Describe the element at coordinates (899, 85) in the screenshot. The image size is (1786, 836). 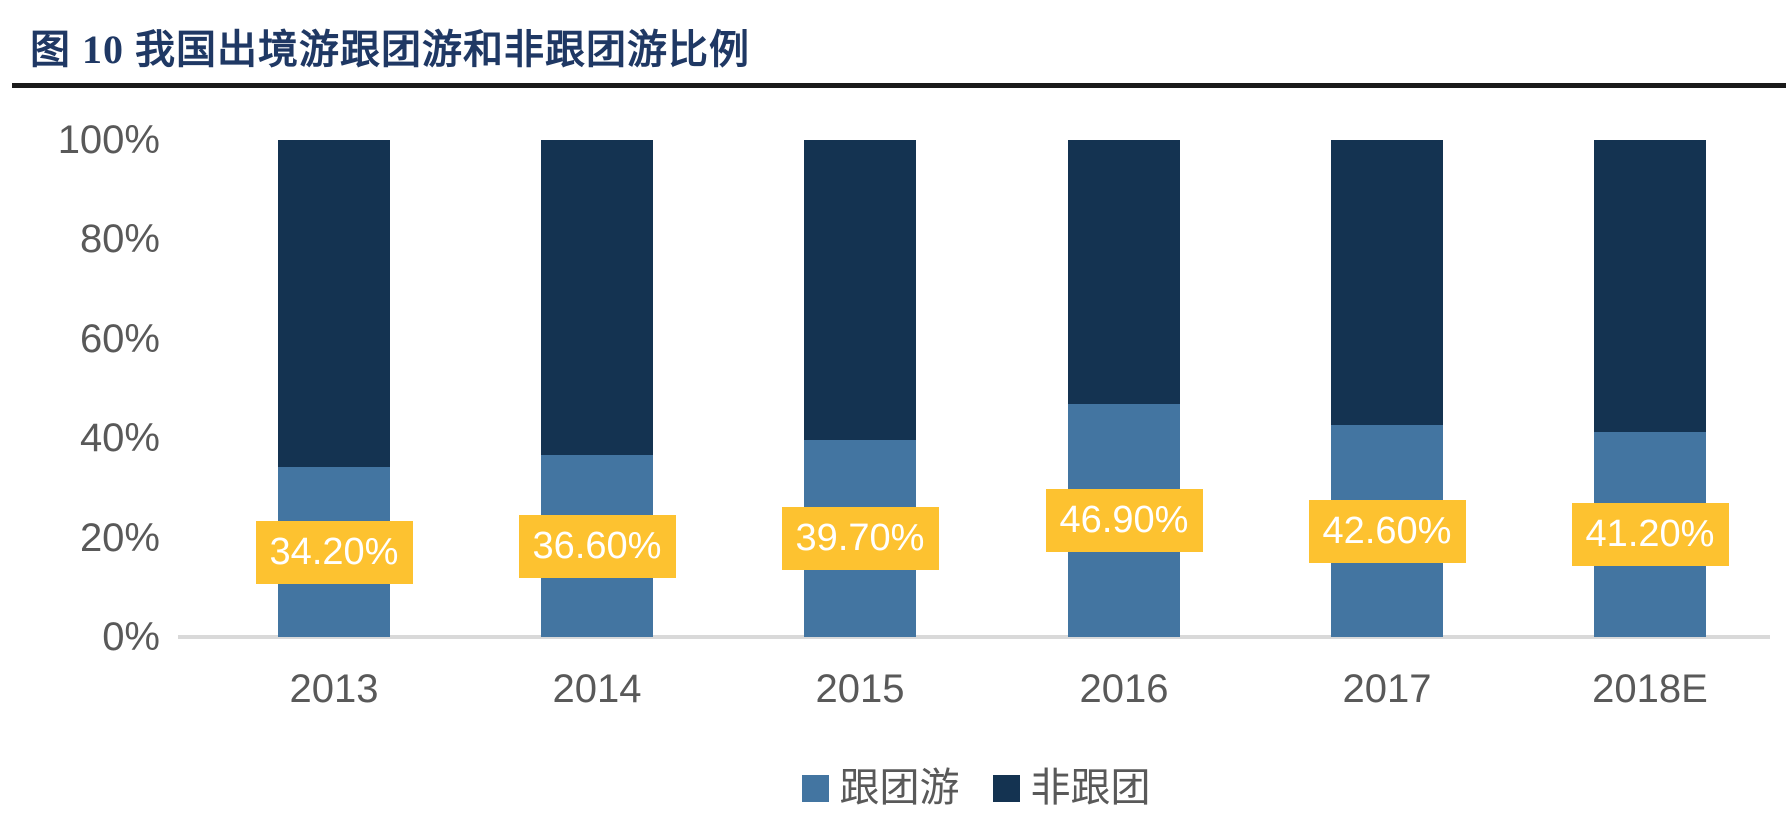
I see `title-underline` at that location.